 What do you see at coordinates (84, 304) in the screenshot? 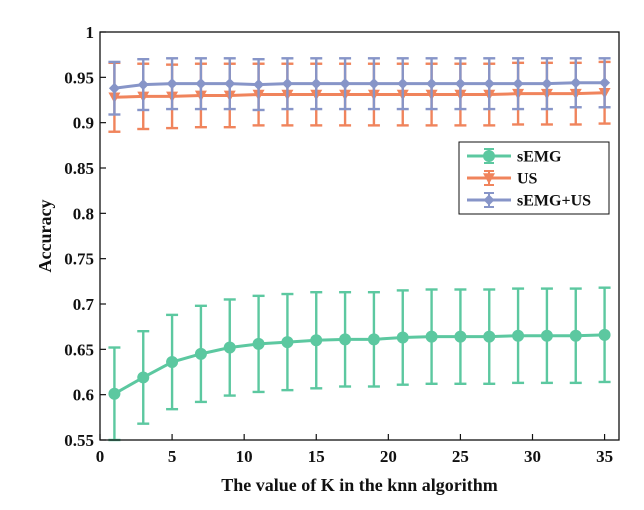
I see `y-tick-label: 0.7` at bounding box center [84, 304].